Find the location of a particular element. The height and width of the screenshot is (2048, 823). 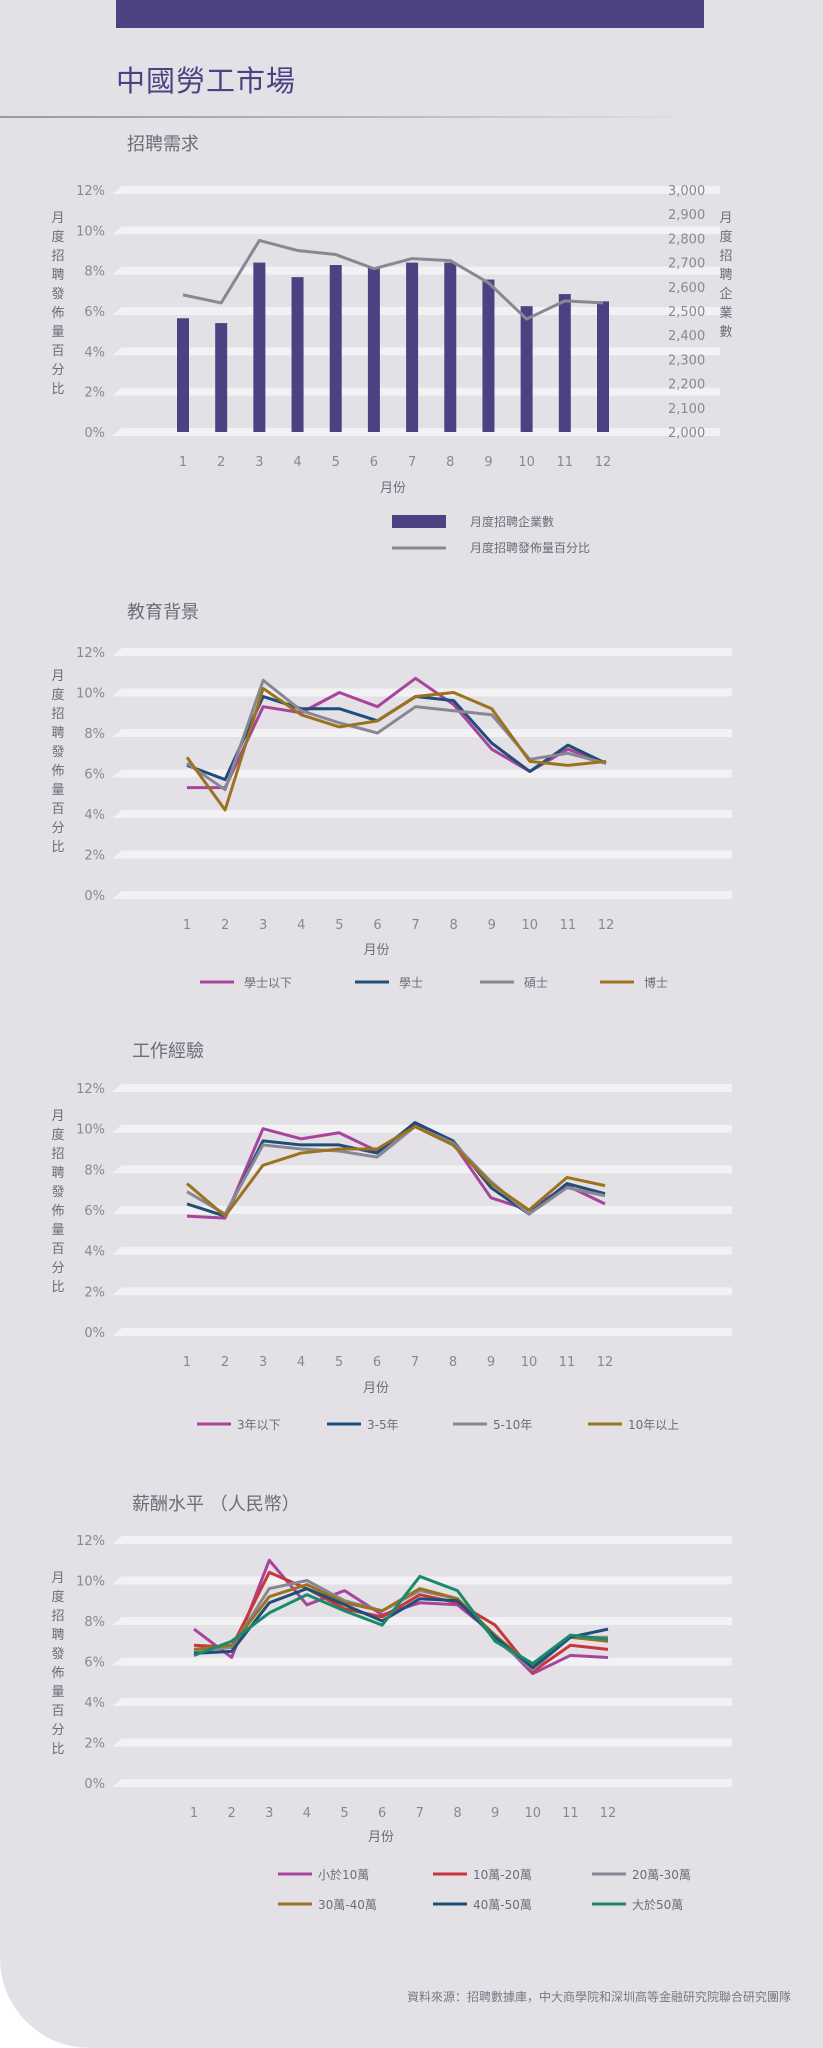

y2-axis-title-char: 業 is located at coordinates (725, 313).